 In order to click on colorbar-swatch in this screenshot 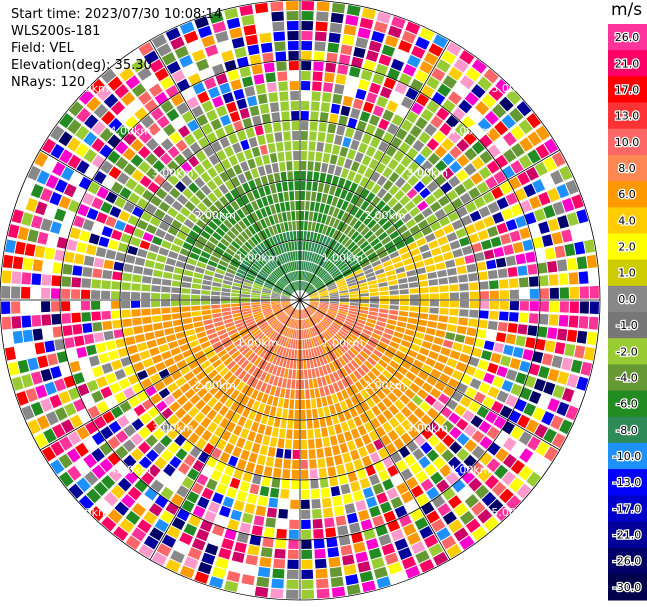, I will do `click(627, 142)`.